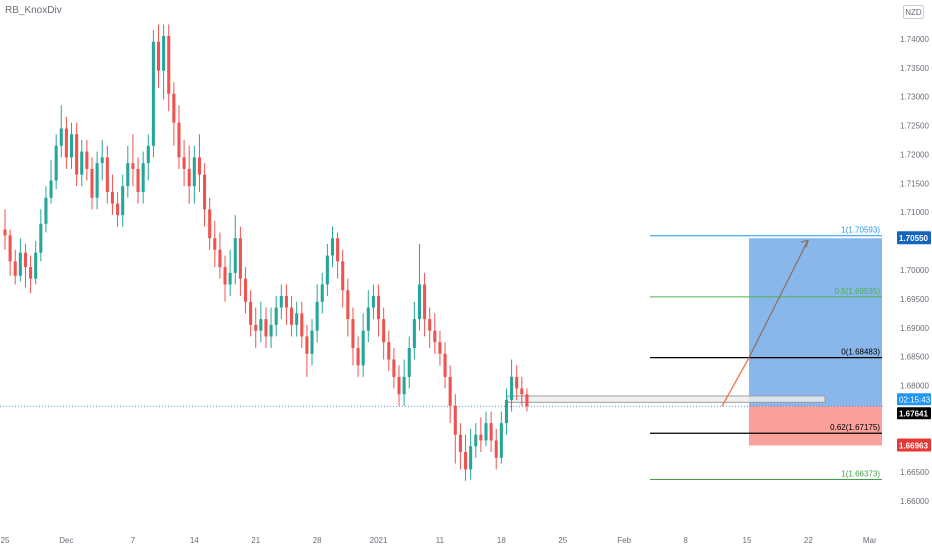 The width and height of the screenshot is (932, 550). I want to click on x-tick-label: Mar, so click(870, 540).